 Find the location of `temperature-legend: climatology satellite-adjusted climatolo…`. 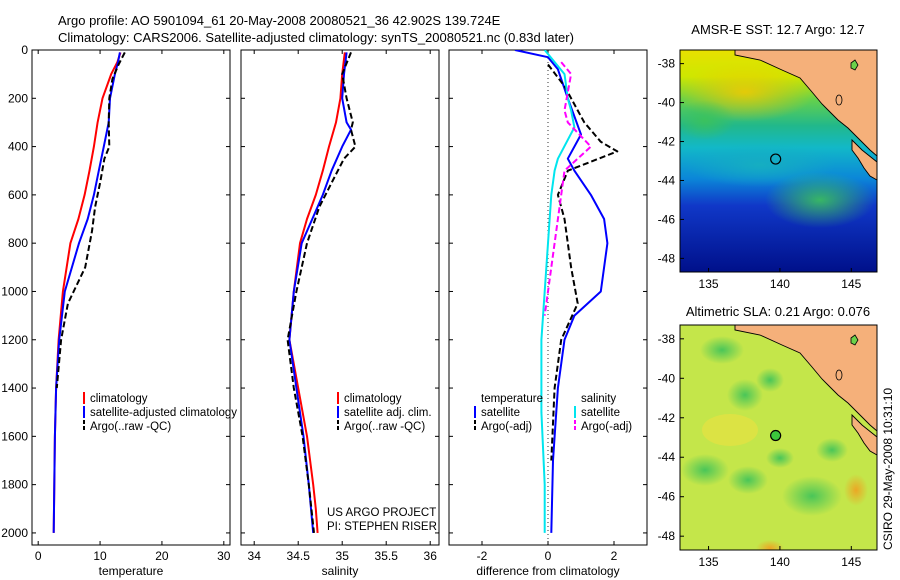

temperature-legend: climatology satellite-adjusted climatolo… is located at coordinates (160, 412).